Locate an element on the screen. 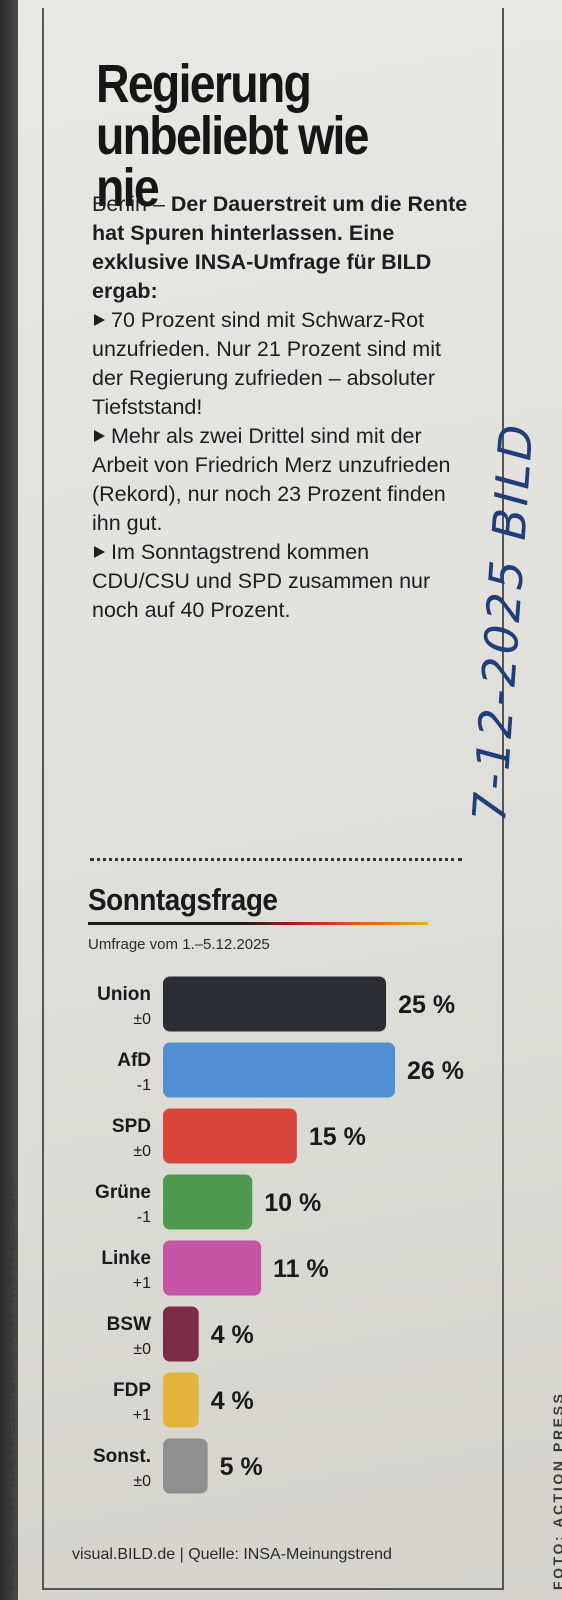 The image size is (562, 1600). bar-union is located at coordinates (275, 1004).